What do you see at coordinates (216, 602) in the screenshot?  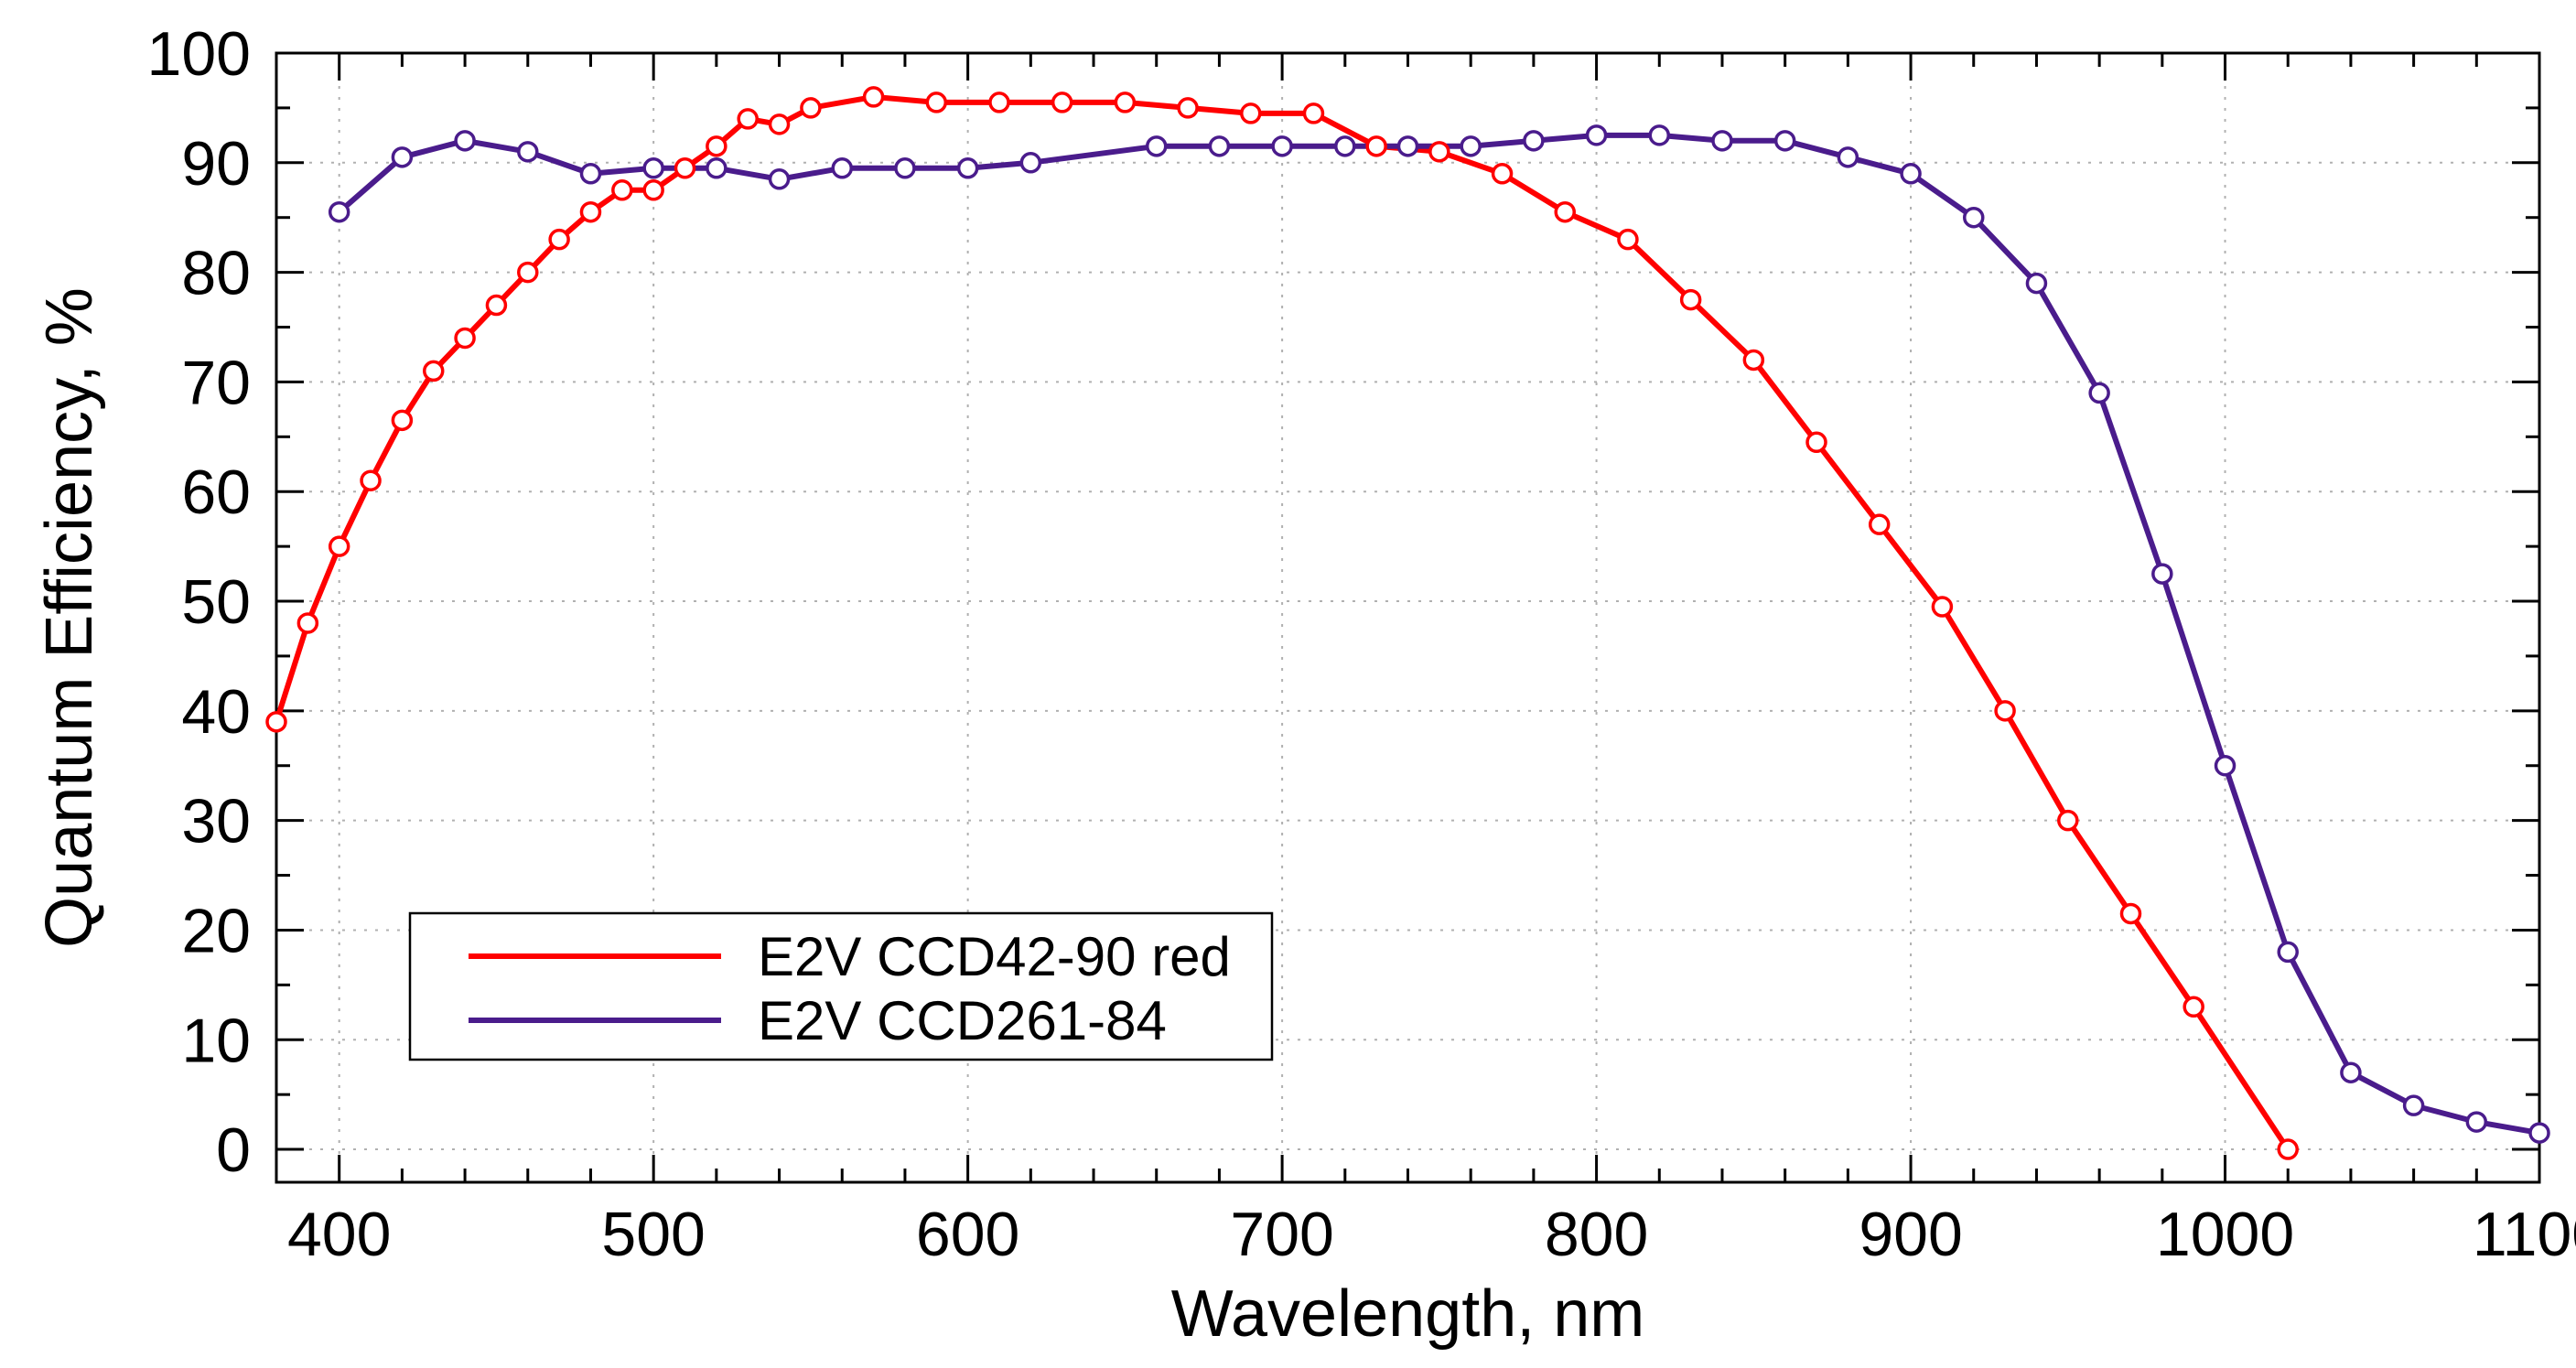 I see `y-tick-label: 50` at bounding box center [216, 602].